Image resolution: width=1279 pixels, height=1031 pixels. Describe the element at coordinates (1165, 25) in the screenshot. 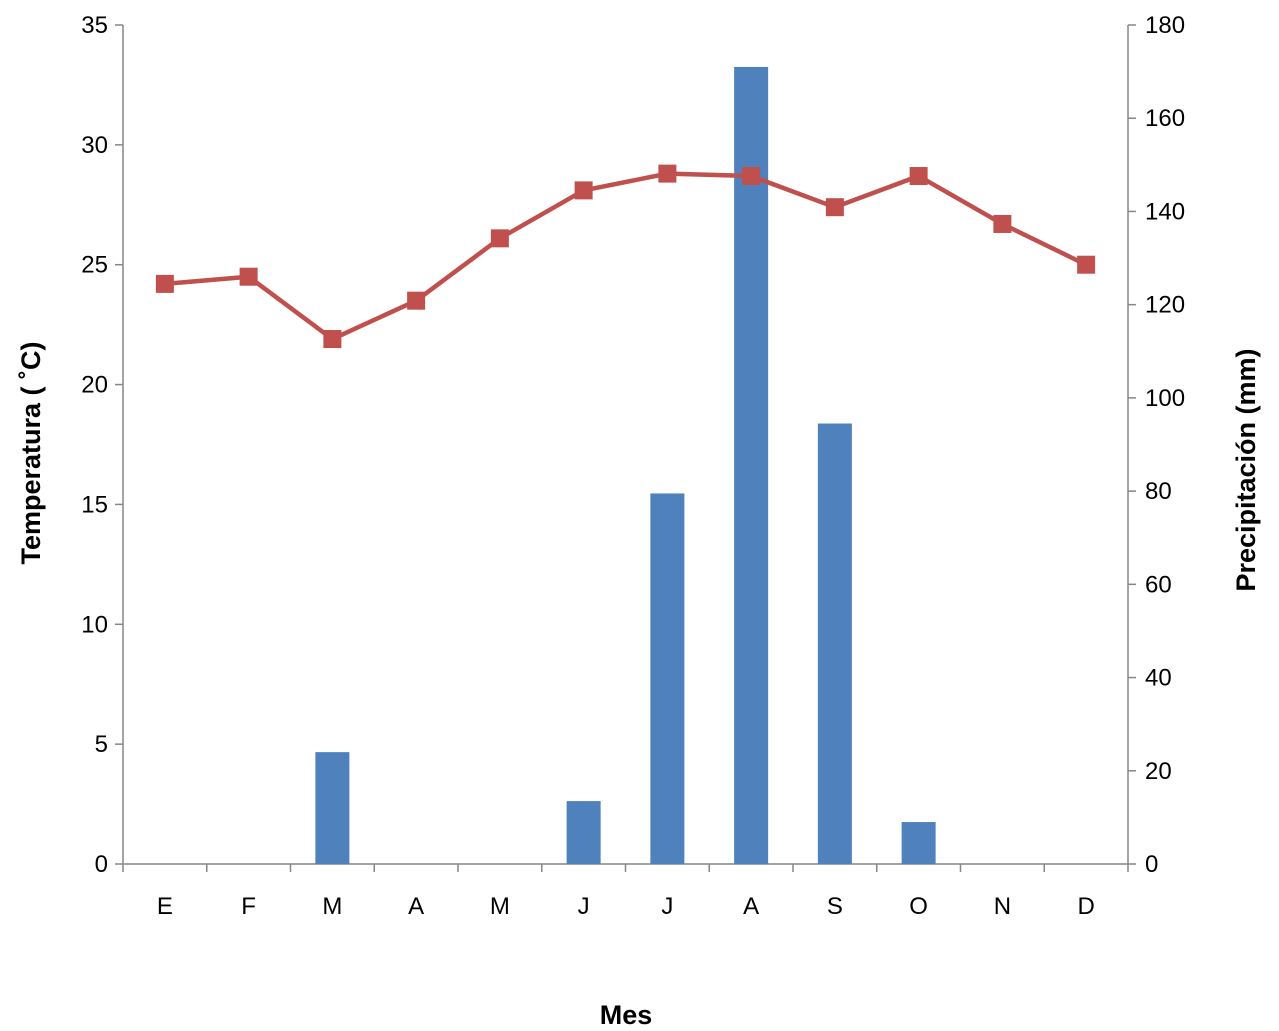

I see `y-right-tick-label: 180` at that location.